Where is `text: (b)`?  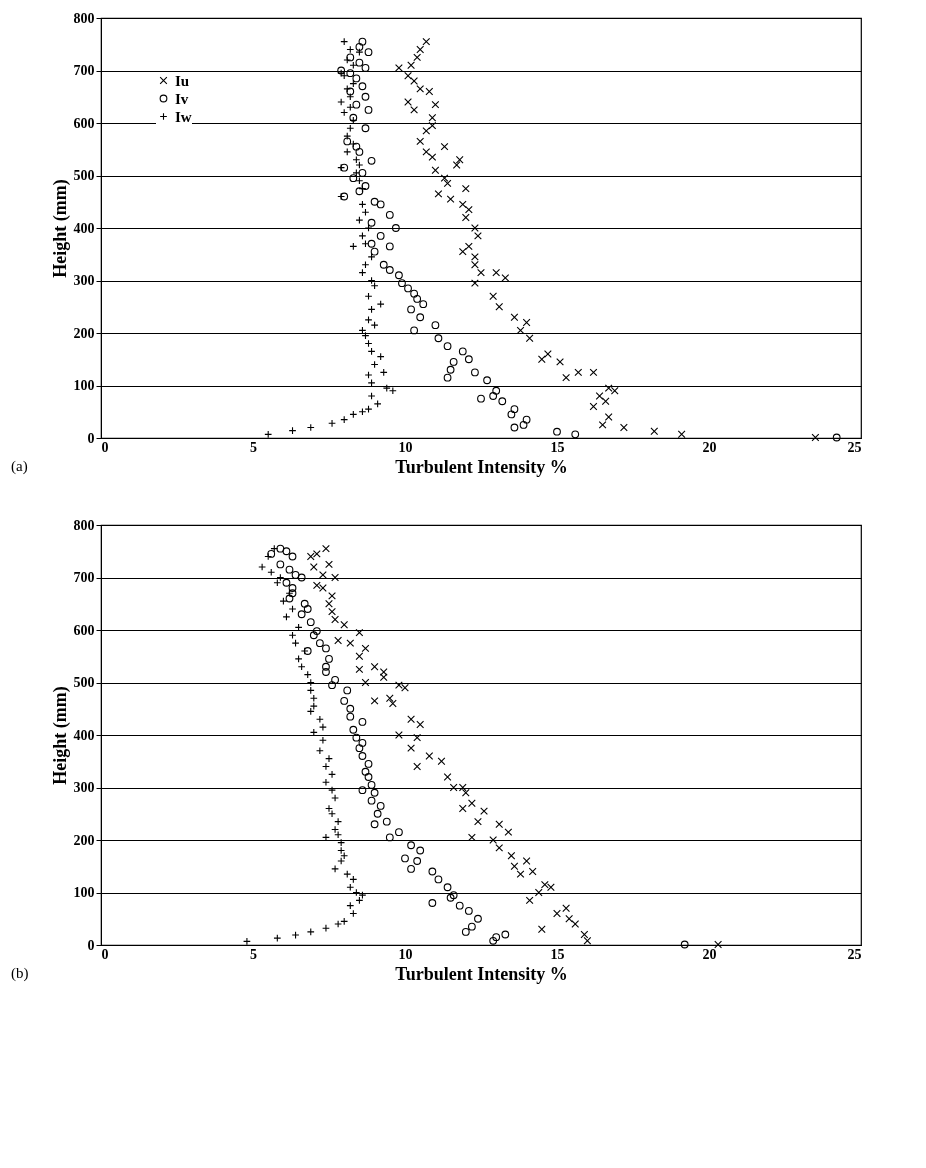
text: (b) is located at coordinates (20, 973).